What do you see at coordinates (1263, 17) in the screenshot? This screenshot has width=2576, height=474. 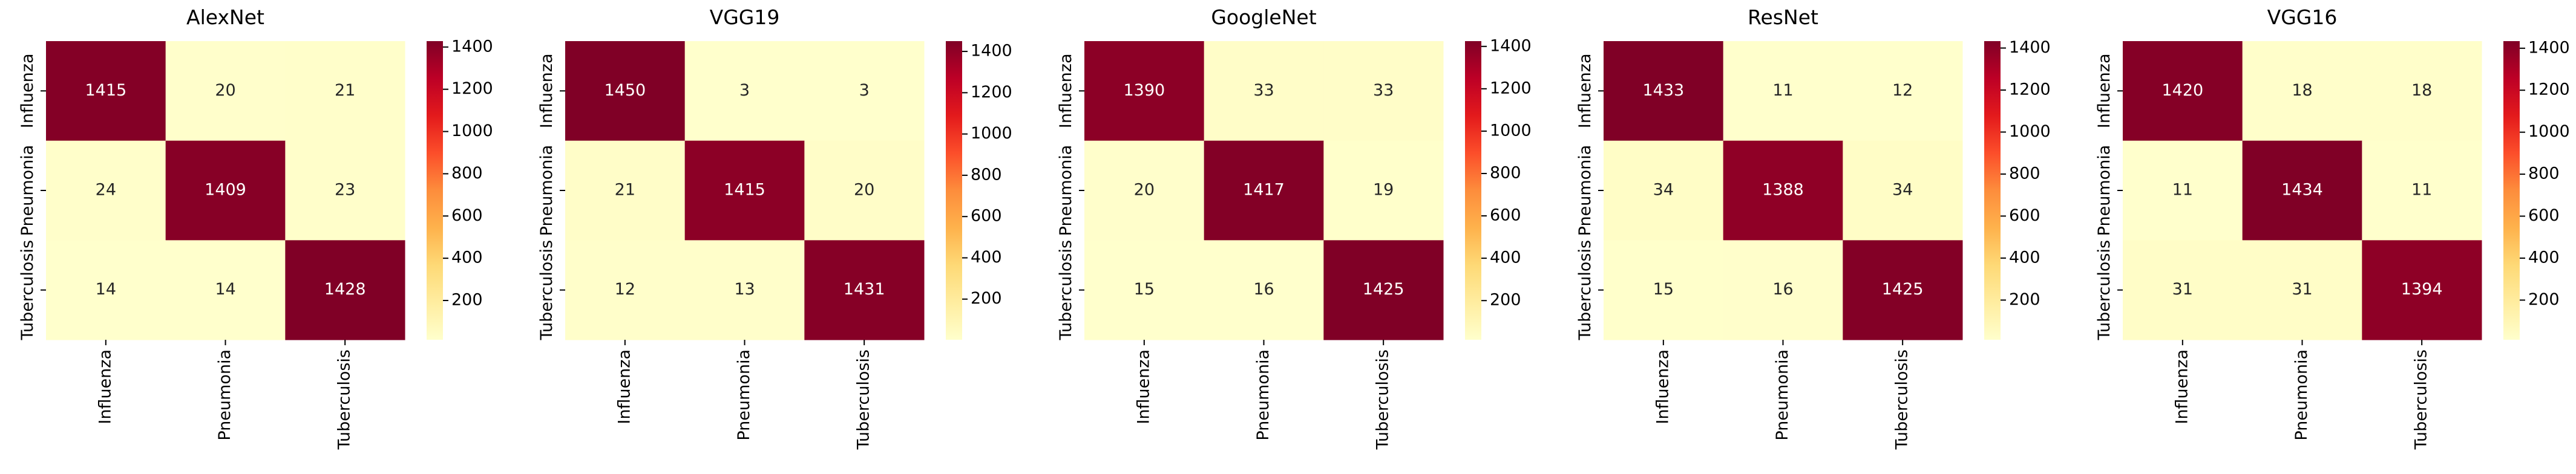 I see `panel-title: GoogleNet` at bounding box center [1263, 17].